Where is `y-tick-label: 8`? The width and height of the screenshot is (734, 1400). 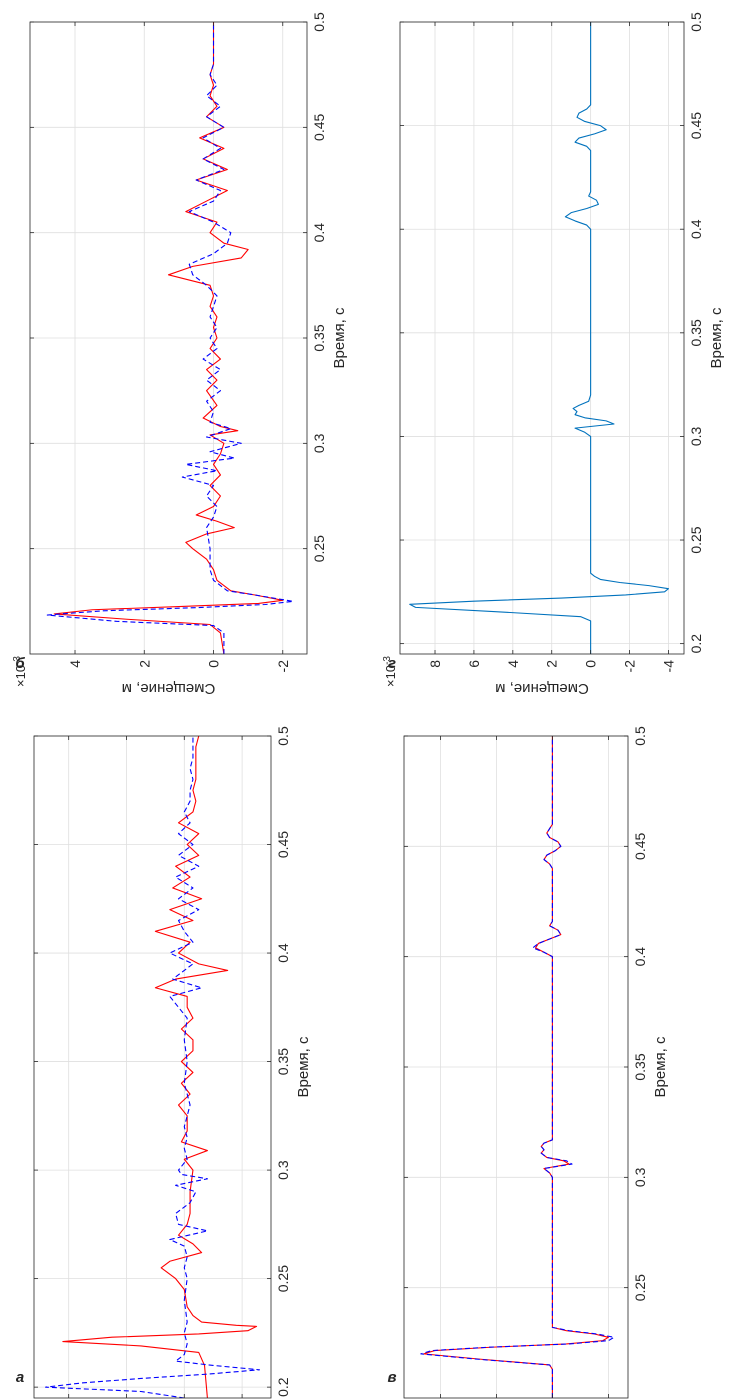
y-tick-label: 8 is located at coordinates (435, 664).